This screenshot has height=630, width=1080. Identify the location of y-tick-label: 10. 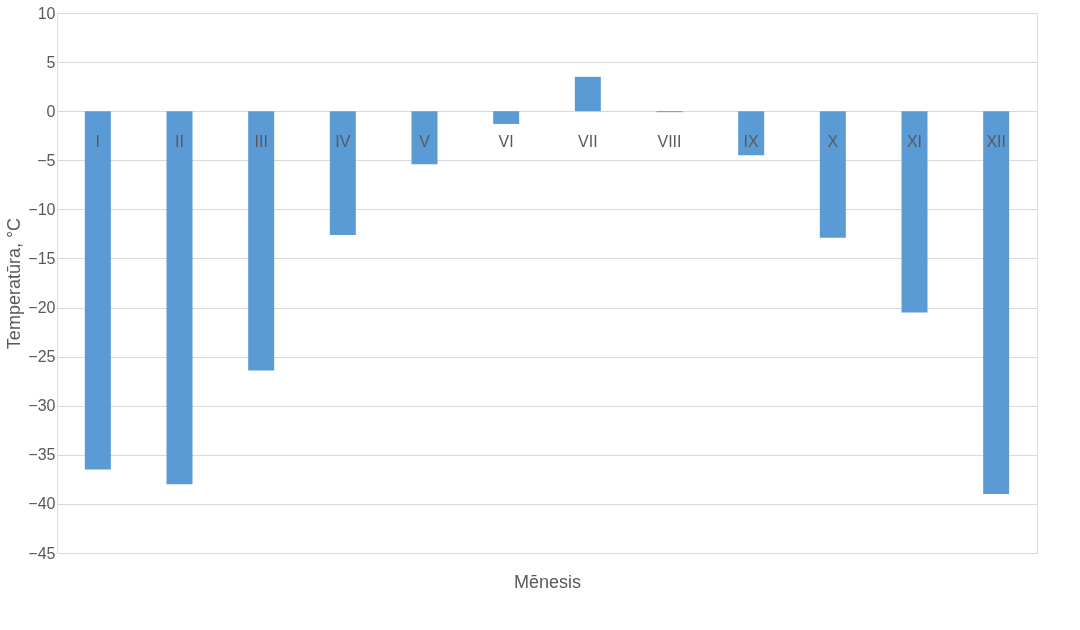
(46, 13).